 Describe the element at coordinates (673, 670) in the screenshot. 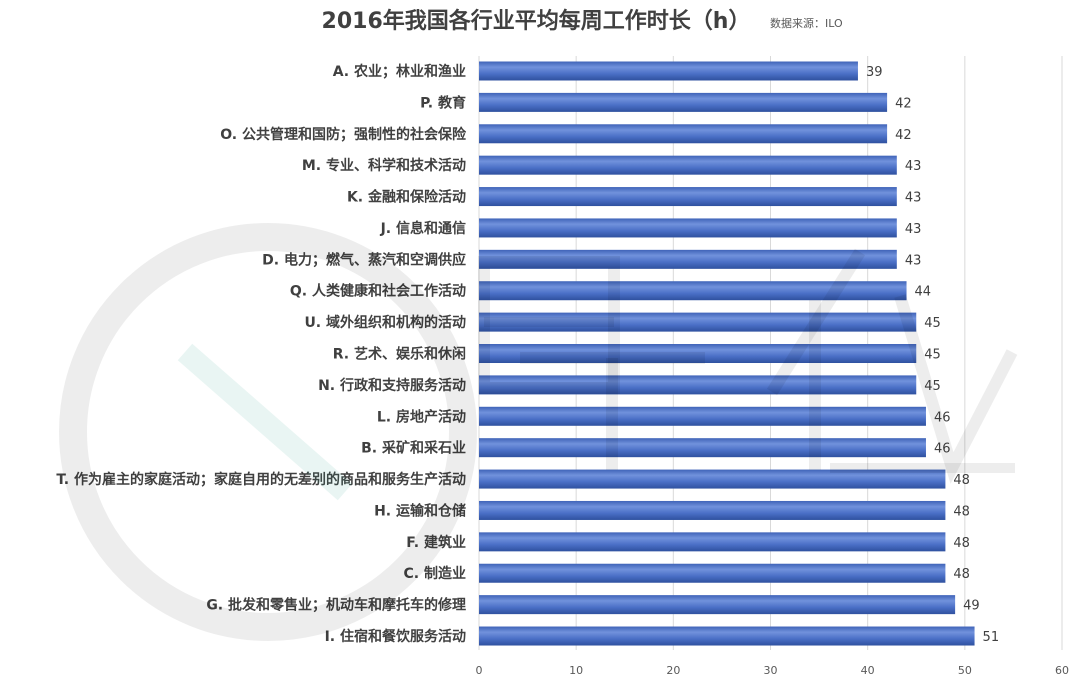

I see `x-tick-label: 20` at that location.